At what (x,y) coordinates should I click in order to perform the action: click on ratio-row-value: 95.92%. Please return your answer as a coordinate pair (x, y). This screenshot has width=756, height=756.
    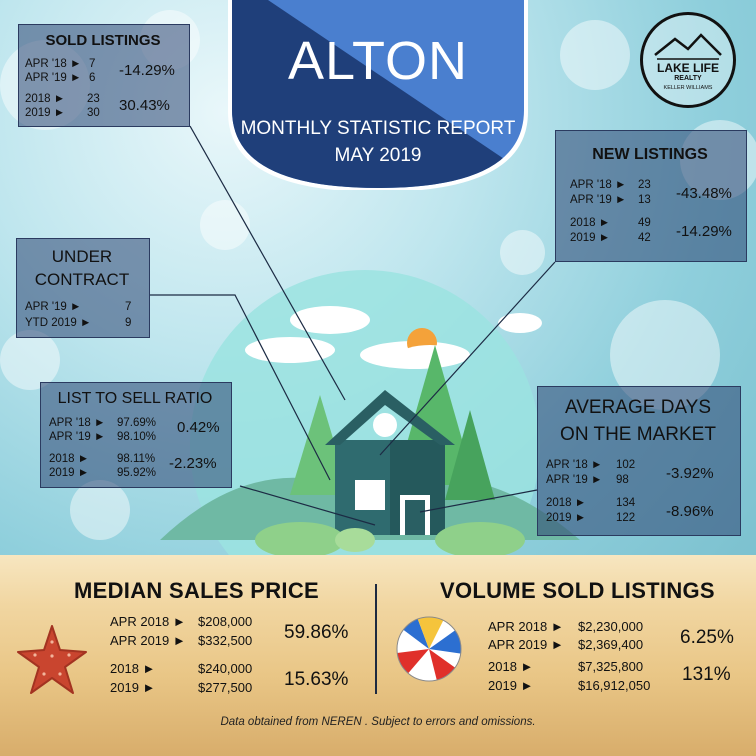
    Looking at the image, I should click on (137, 473).